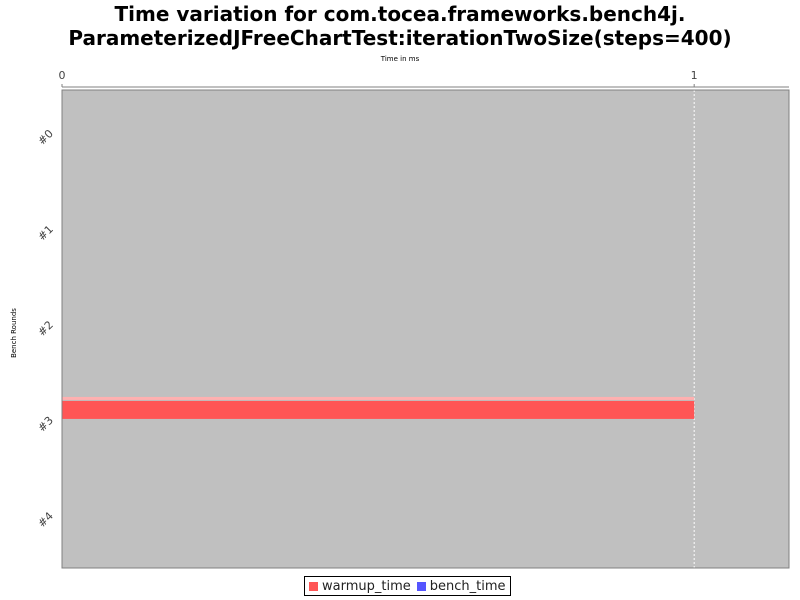 The image size is (800, 600). Describe the element at coordinates (45, 137) in the screenshot. I see `y-tick-label: #0` at that location.